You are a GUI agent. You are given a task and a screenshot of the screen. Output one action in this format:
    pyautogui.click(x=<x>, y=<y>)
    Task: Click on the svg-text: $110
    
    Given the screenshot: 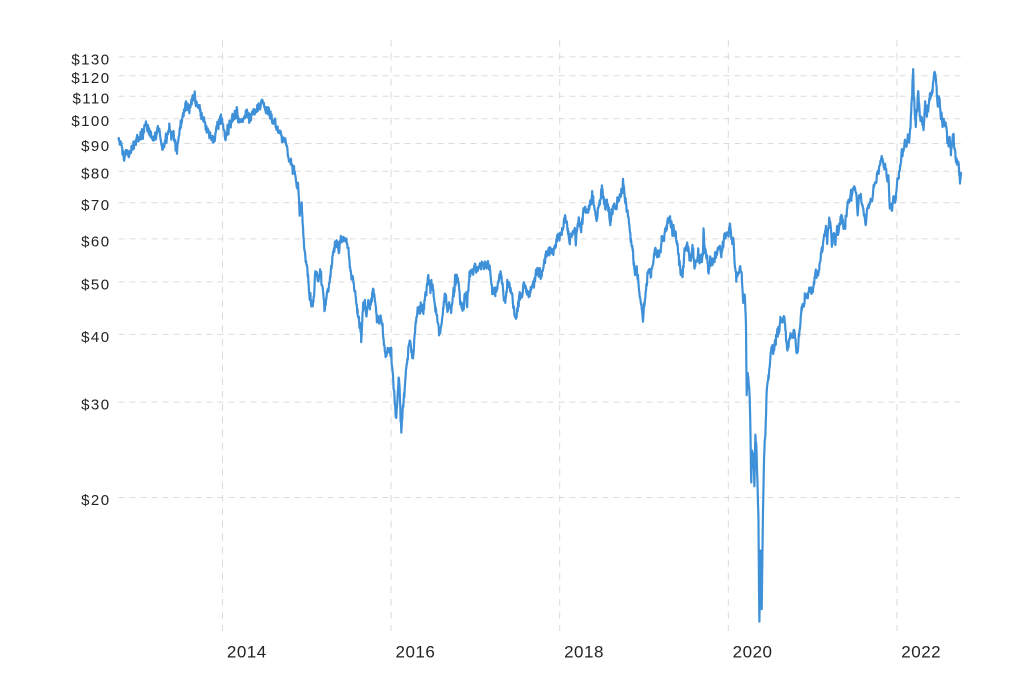 What is the action you would take?
    pyautogui.click(x=91, y=99)
    